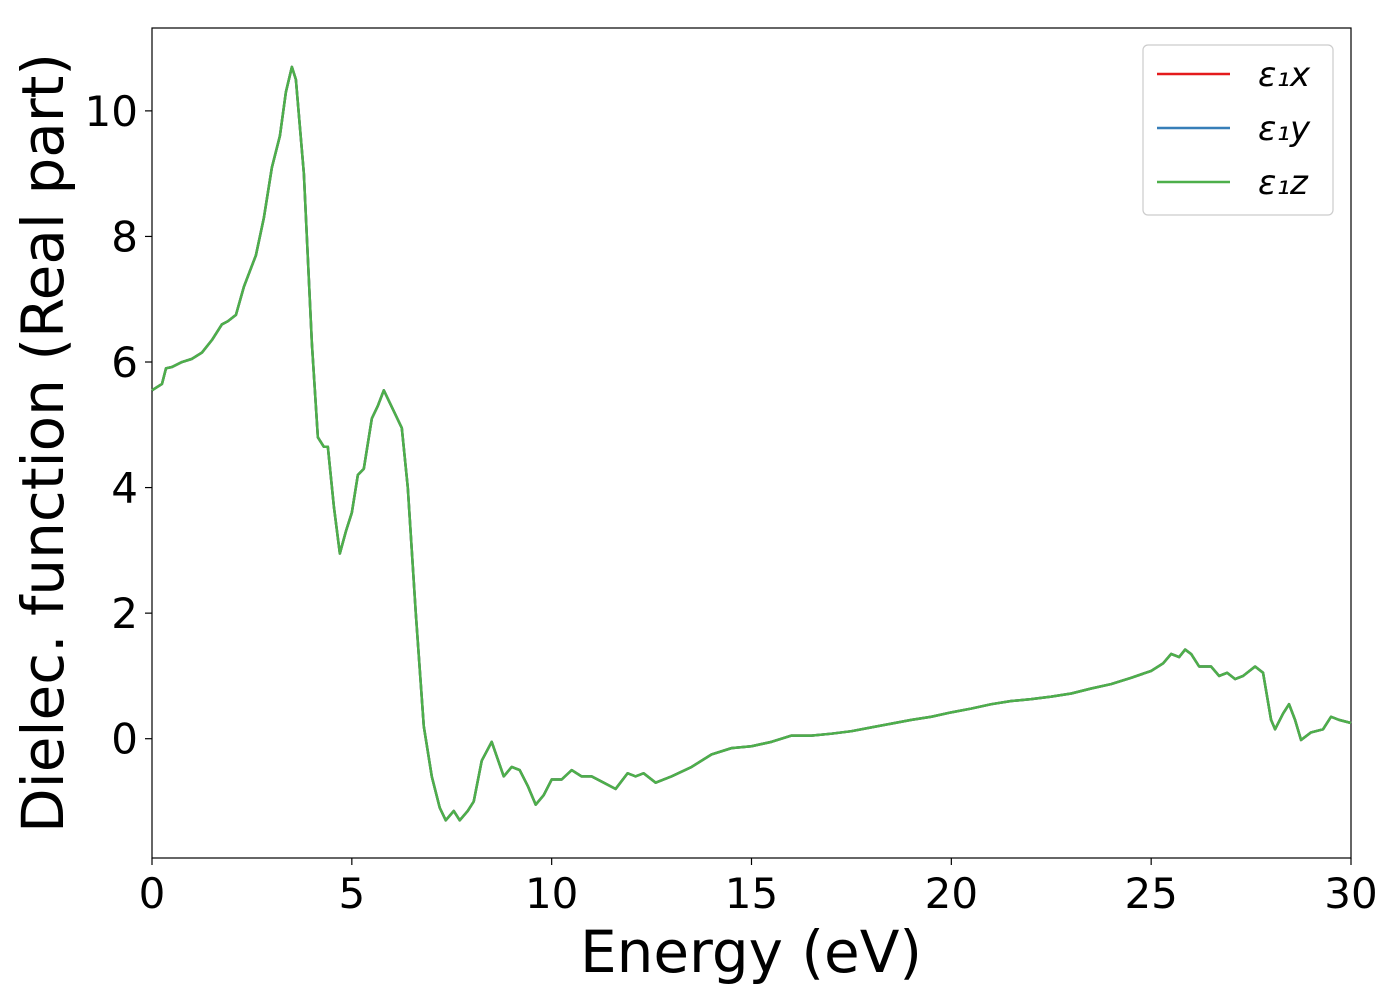 The image size is (1400, 1000). I want to click on y-tick-label: 2, so click(124, 613).